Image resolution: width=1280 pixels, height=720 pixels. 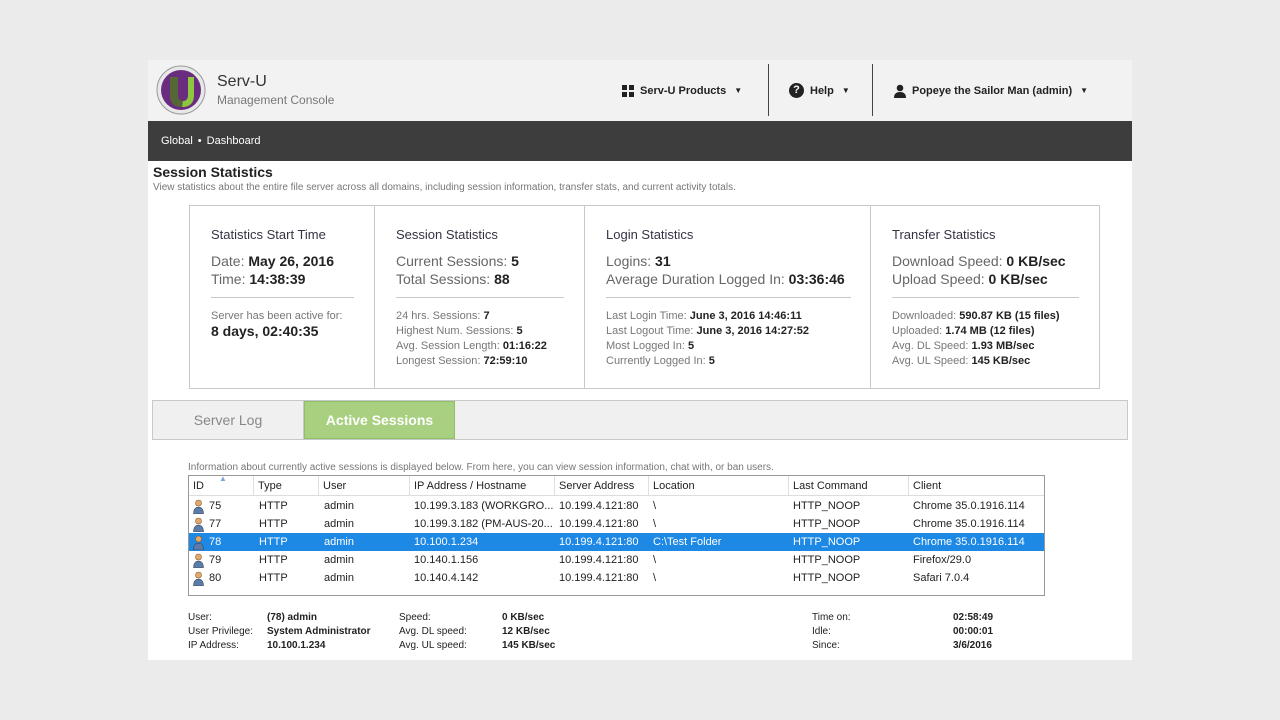 What do you see at coordinates (221, 578) in the screenshot?
I see `cell-id: 80` at bounding box center [221, 578].